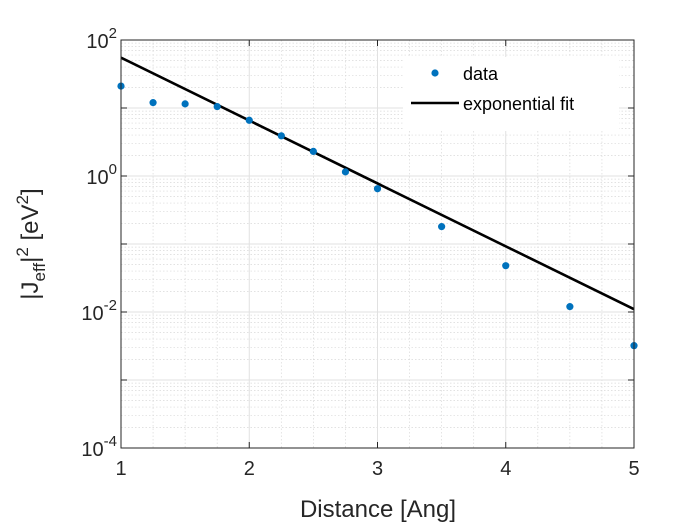  Describe the element at coordinates (99, 243) in the screenshot. I see `y-tick-labels: 10⁻⁴ 10⁻² 10⁰ 10²` at that location.